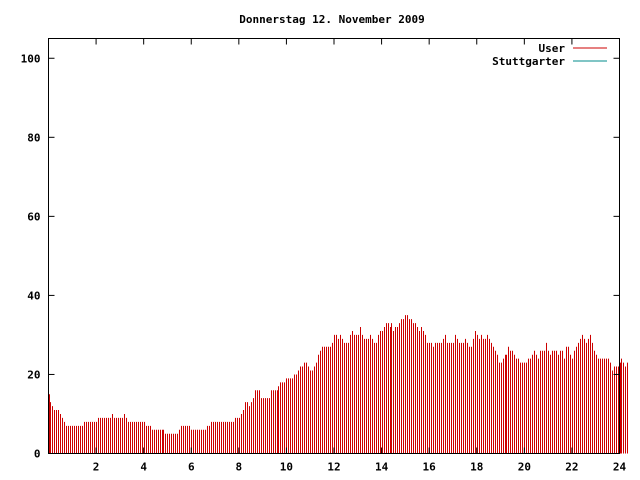  What do you see at coordinates (382, 467) in the screenshot?
I see `x-tick-label: 14` at bounding box center [382, 467].